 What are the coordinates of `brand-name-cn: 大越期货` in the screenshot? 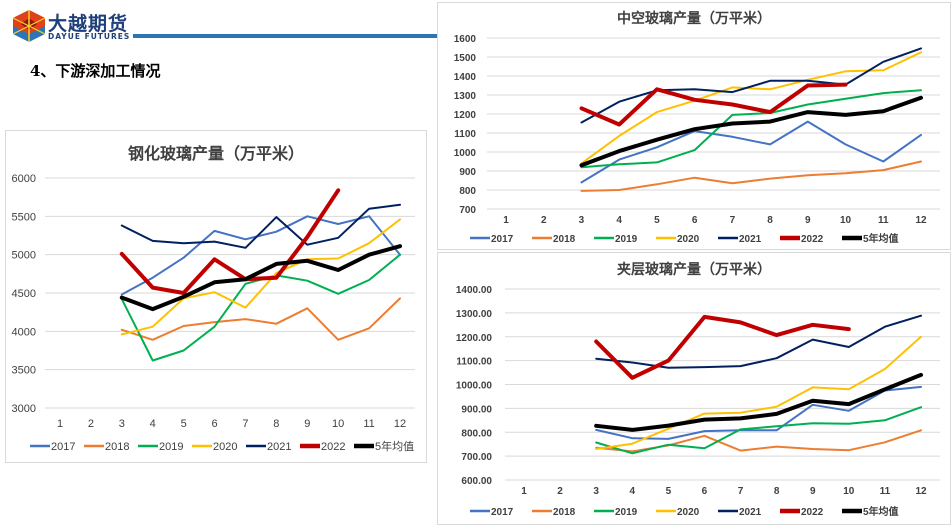 It's located at (88, 24).